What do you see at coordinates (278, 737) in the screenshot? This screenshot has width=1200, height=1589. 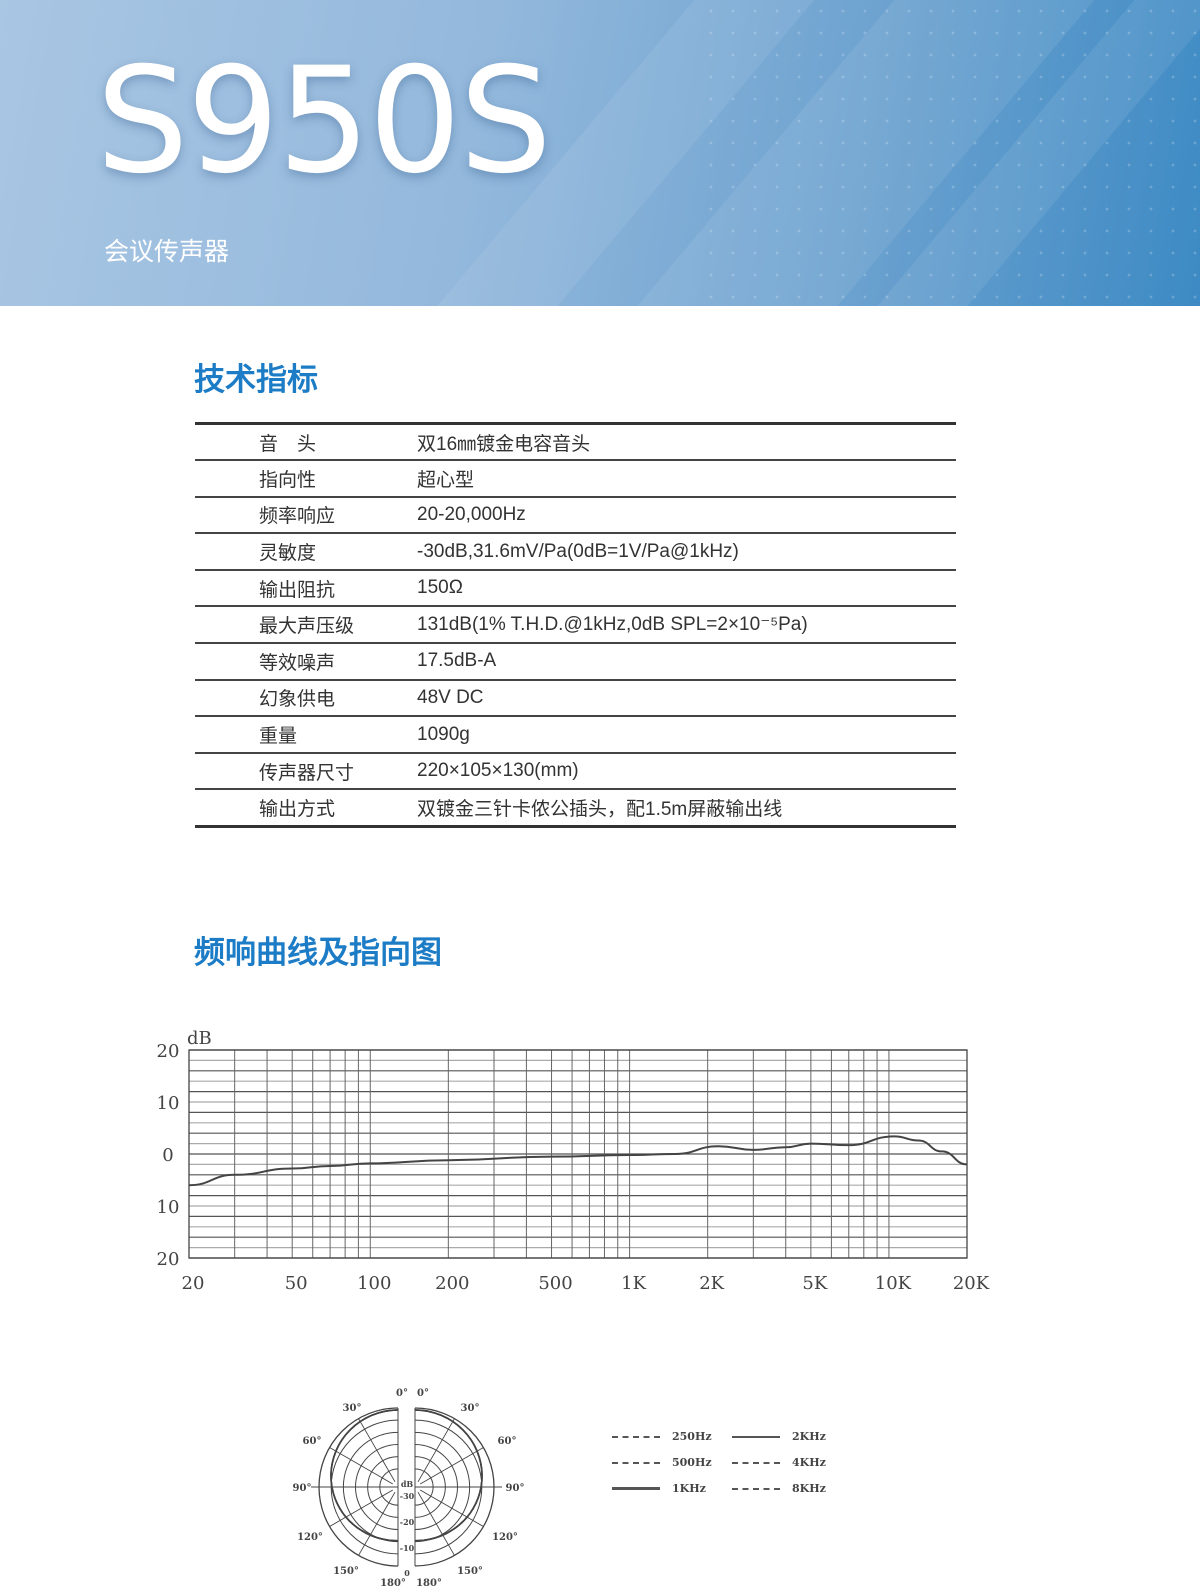 I see `spec-label: 重量` at bounding box center [278, 737].